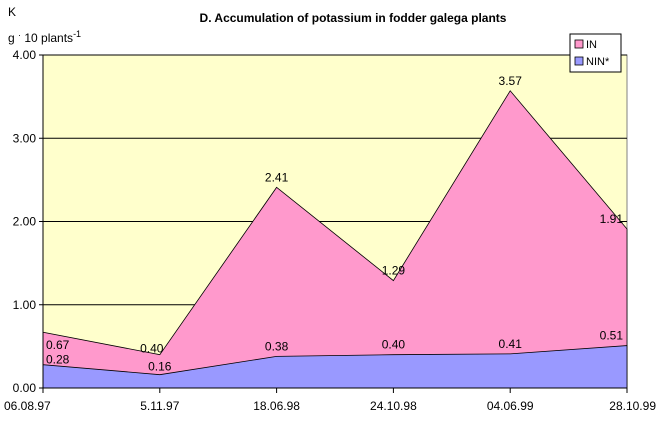  I want to click on data-label: 1.91, so click(612, 219).